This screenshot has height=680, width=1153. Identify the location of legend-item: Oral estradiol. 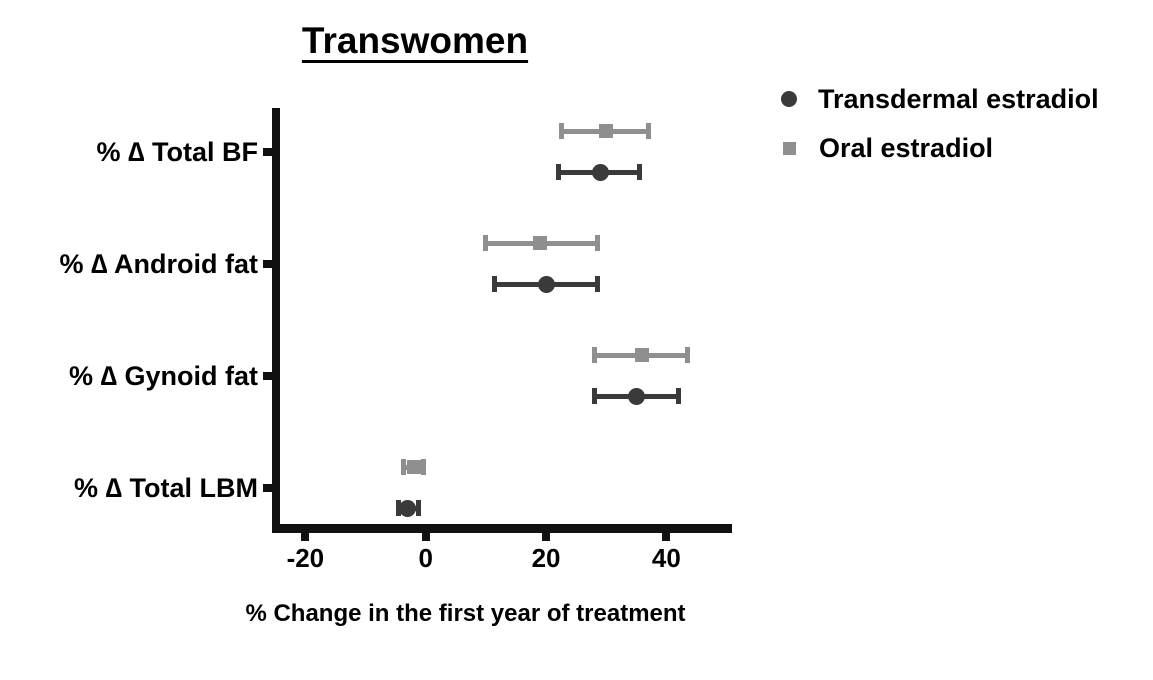
(940, 148).